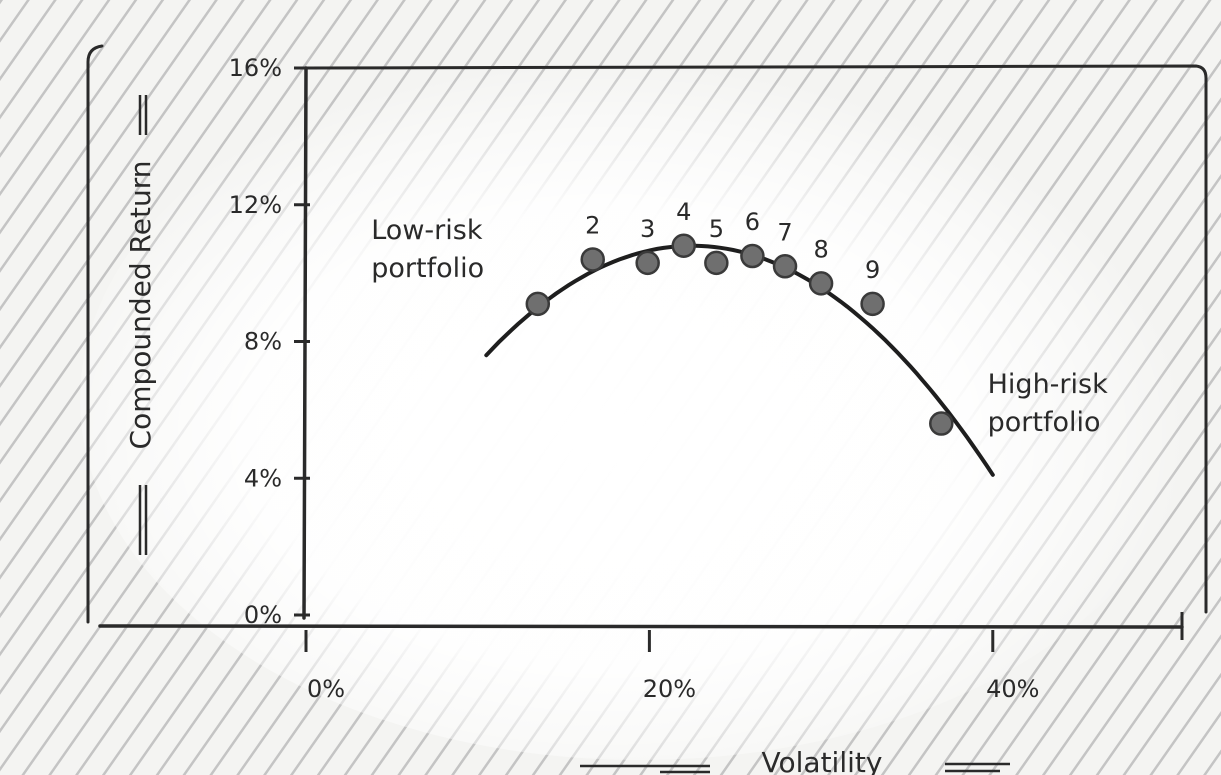 The width and height of the screenshot is (1221, 775). I want to click on y-axis-title-group: Compounded Return, so click(140, 325).